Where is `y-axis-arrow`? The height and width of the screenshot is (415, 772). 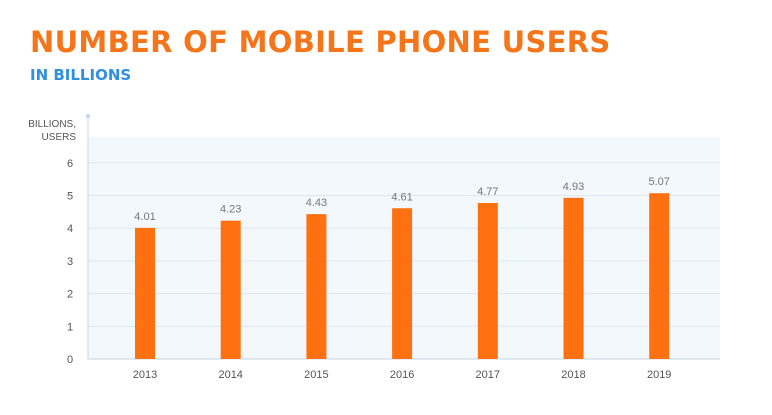
y-axis-arrow is located at coordinates (88, 116).